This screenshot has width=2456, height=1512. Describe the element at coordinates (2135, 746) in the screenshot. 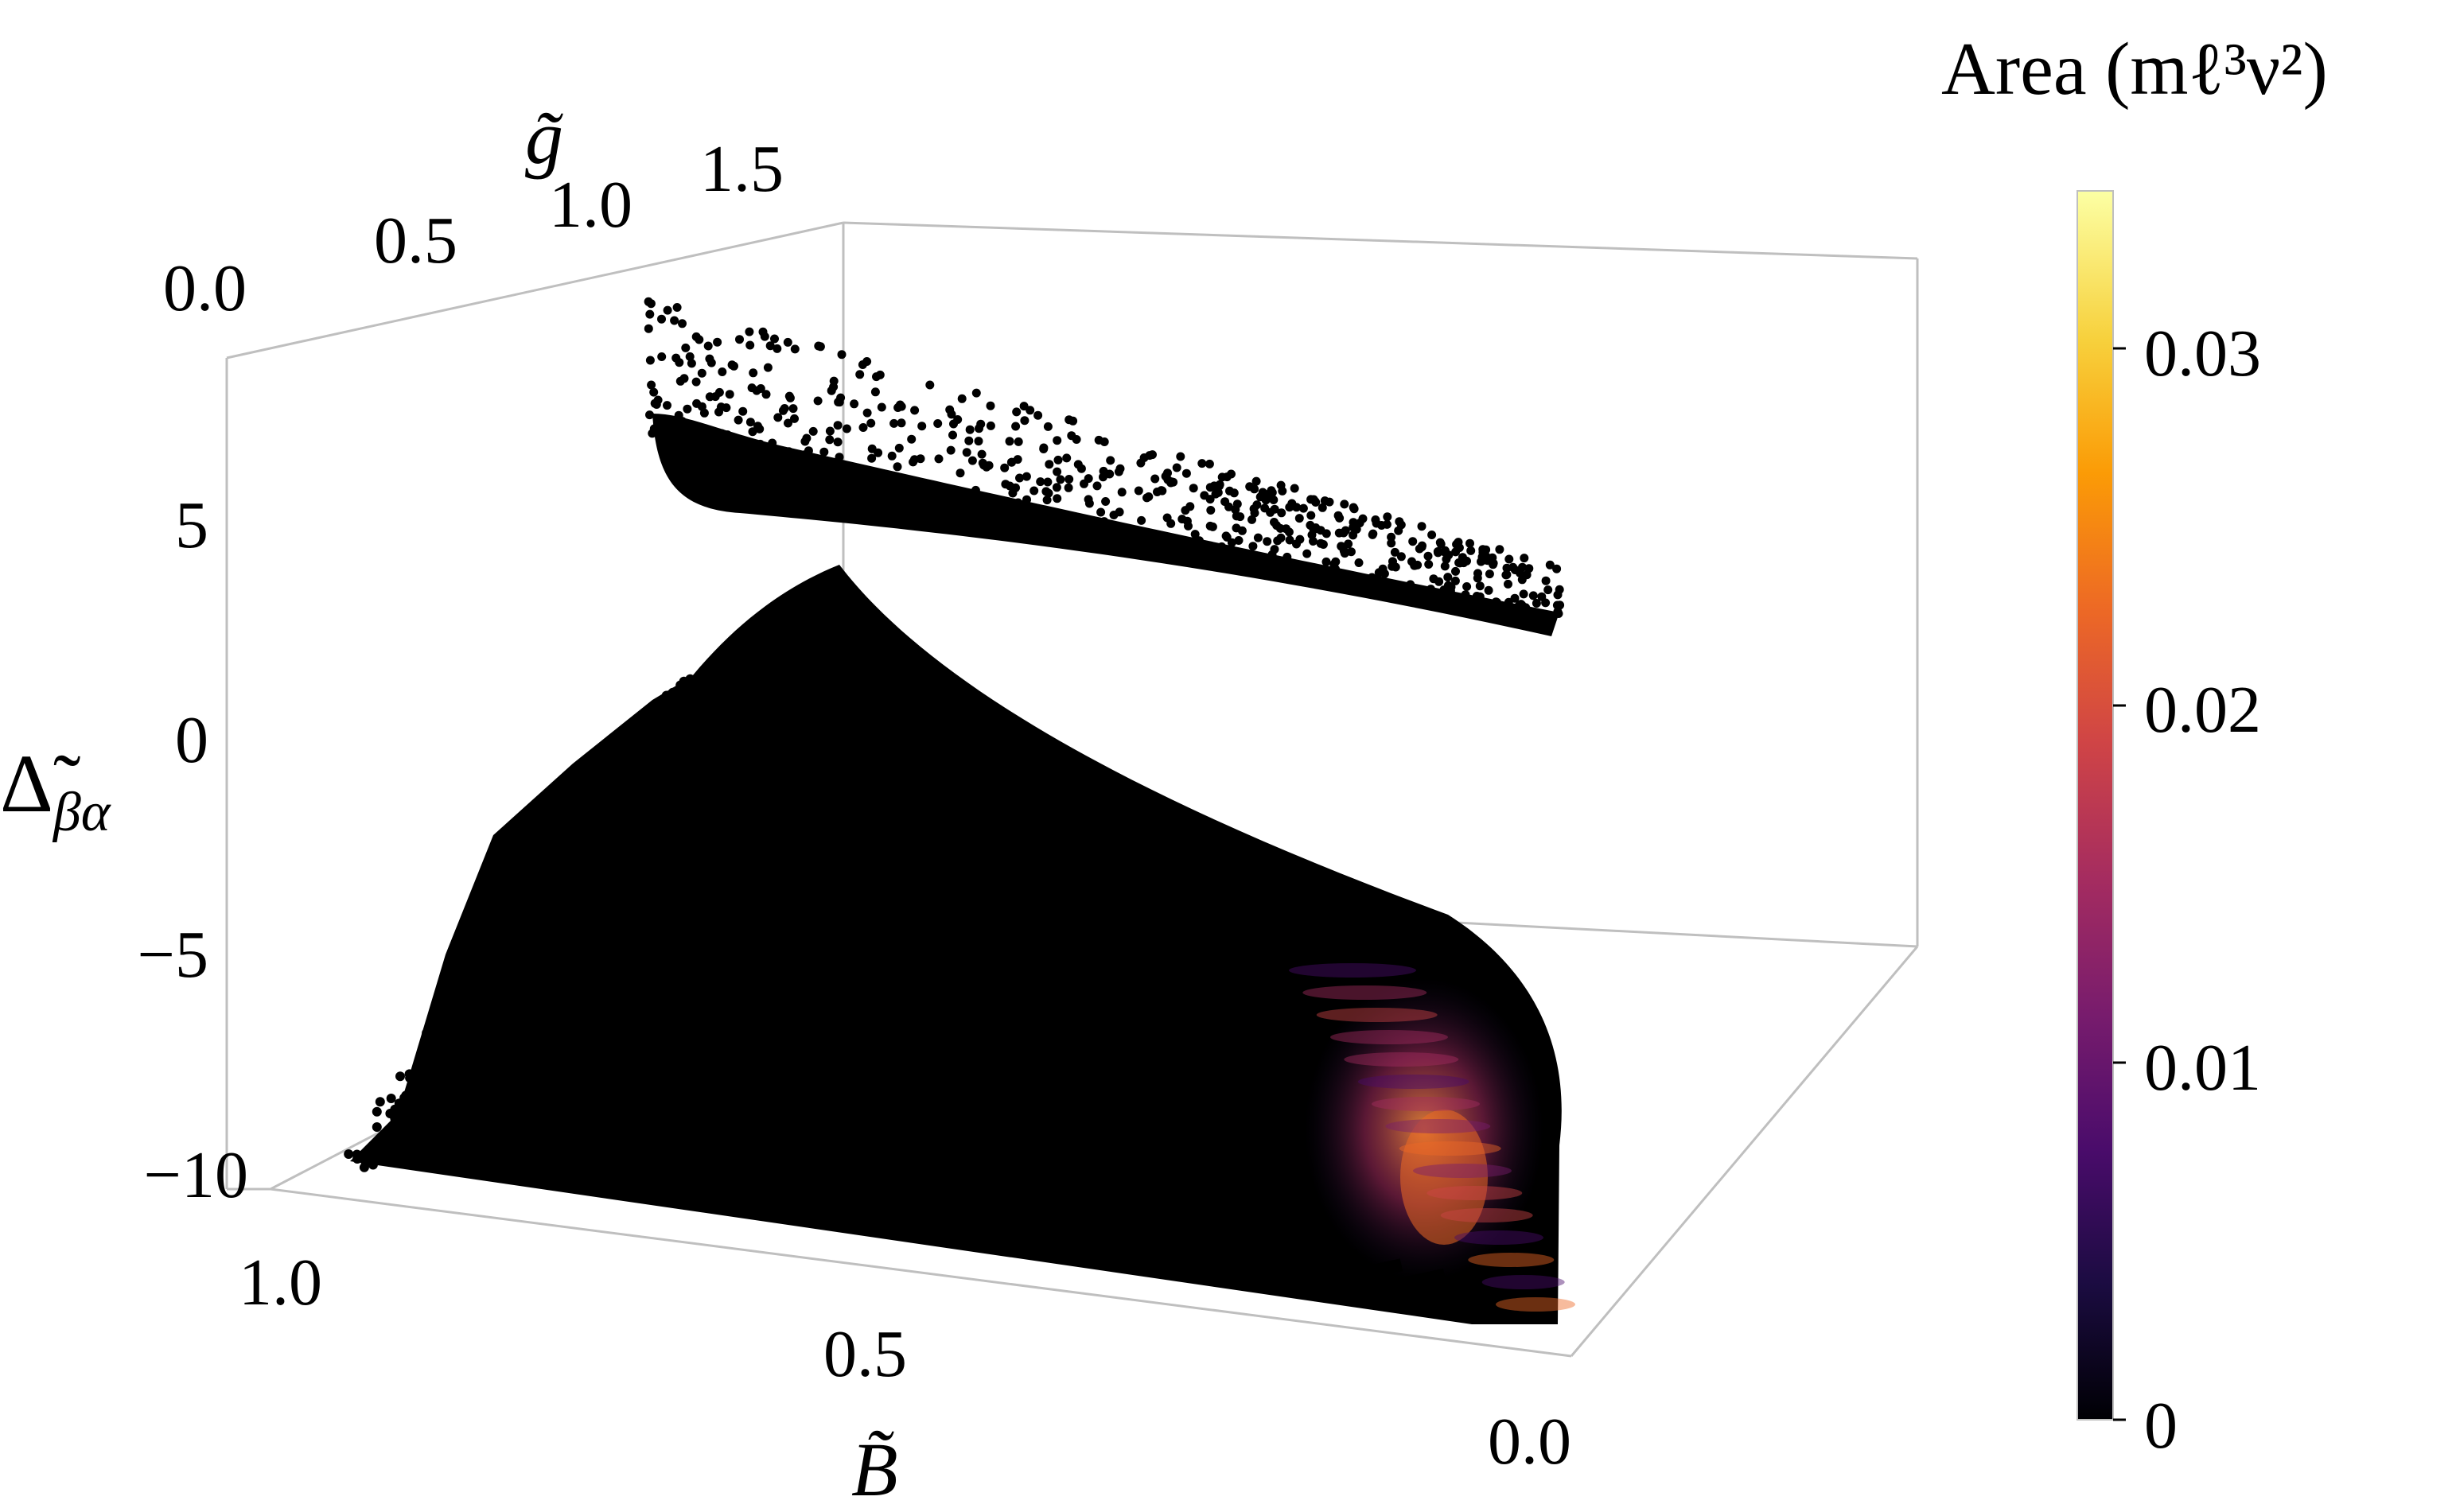

I see `colorbar: Area (mℓ³ν²) 0 0.01 0.02 0.03` at that location.